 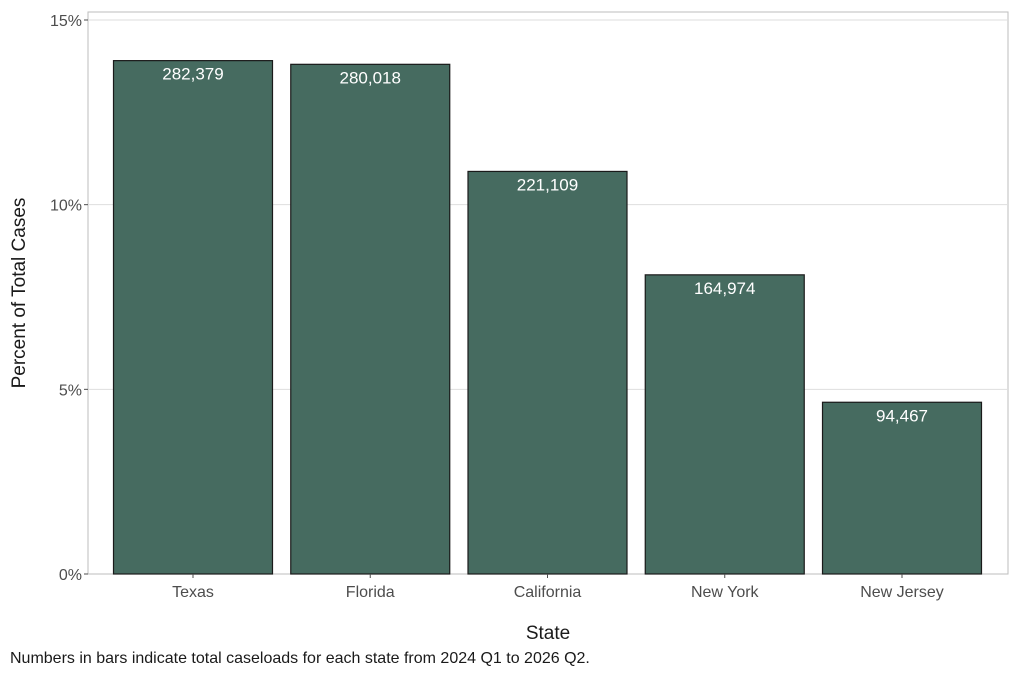 I want to click on y-tick-label: 0%, so click(x=70, y=575).